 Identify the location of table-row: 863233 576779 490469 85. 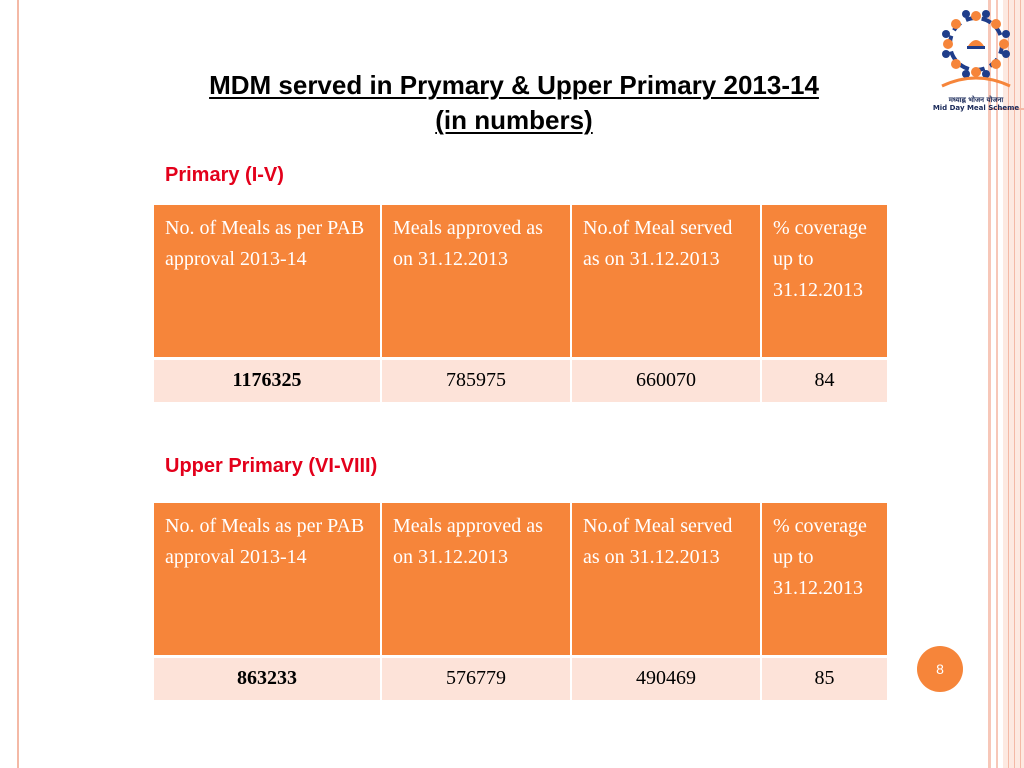
(520, 678).